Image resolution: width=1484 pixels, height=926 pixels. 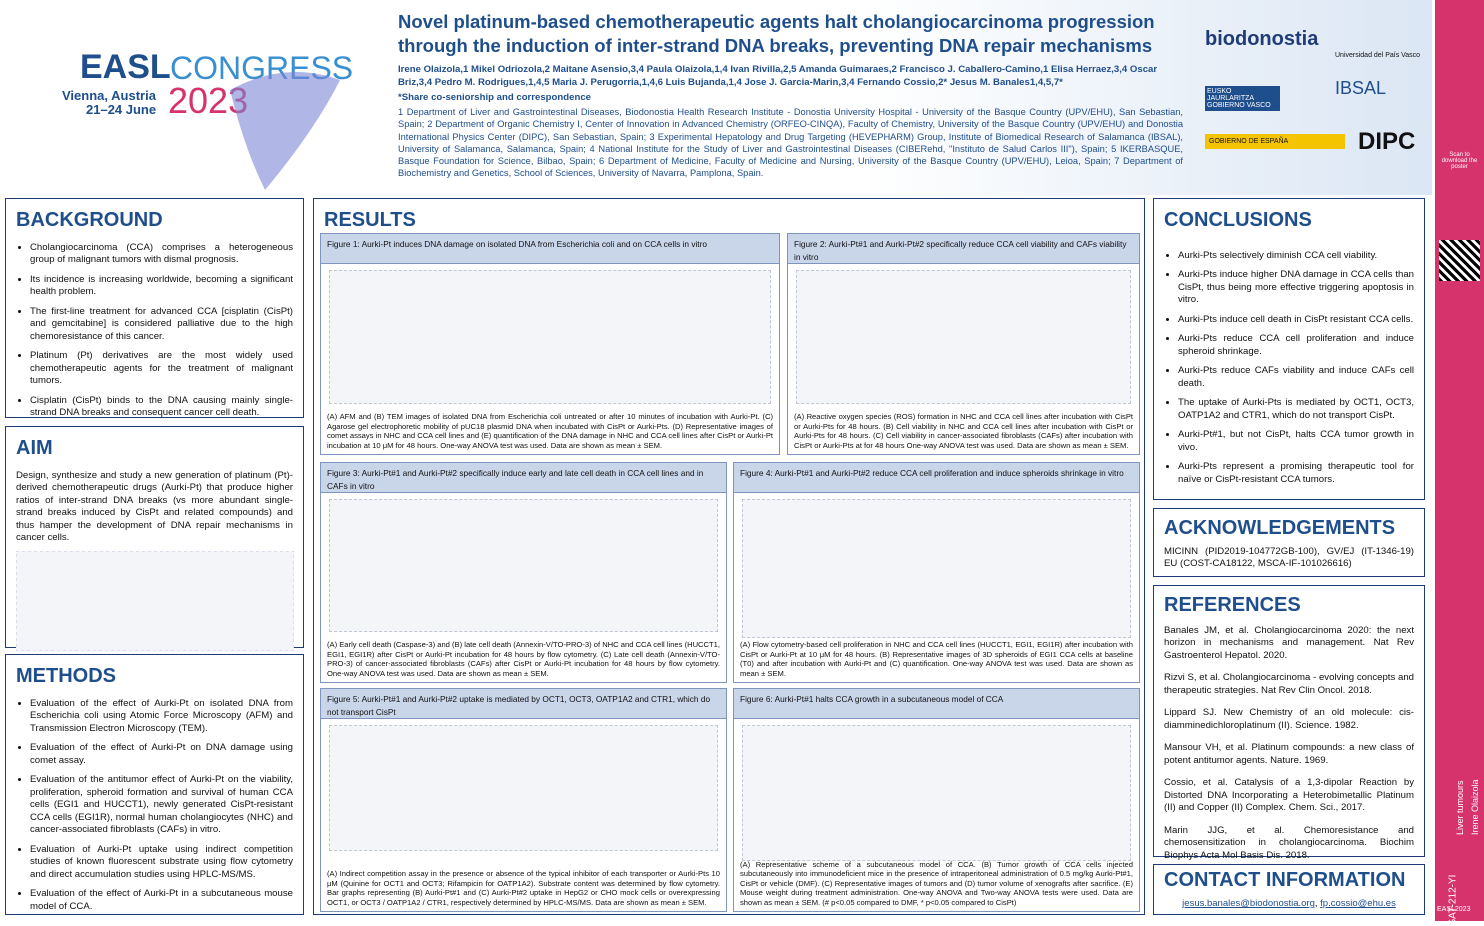 I want to click on author: Irene Olaizola, so click(x=1475, y=807).